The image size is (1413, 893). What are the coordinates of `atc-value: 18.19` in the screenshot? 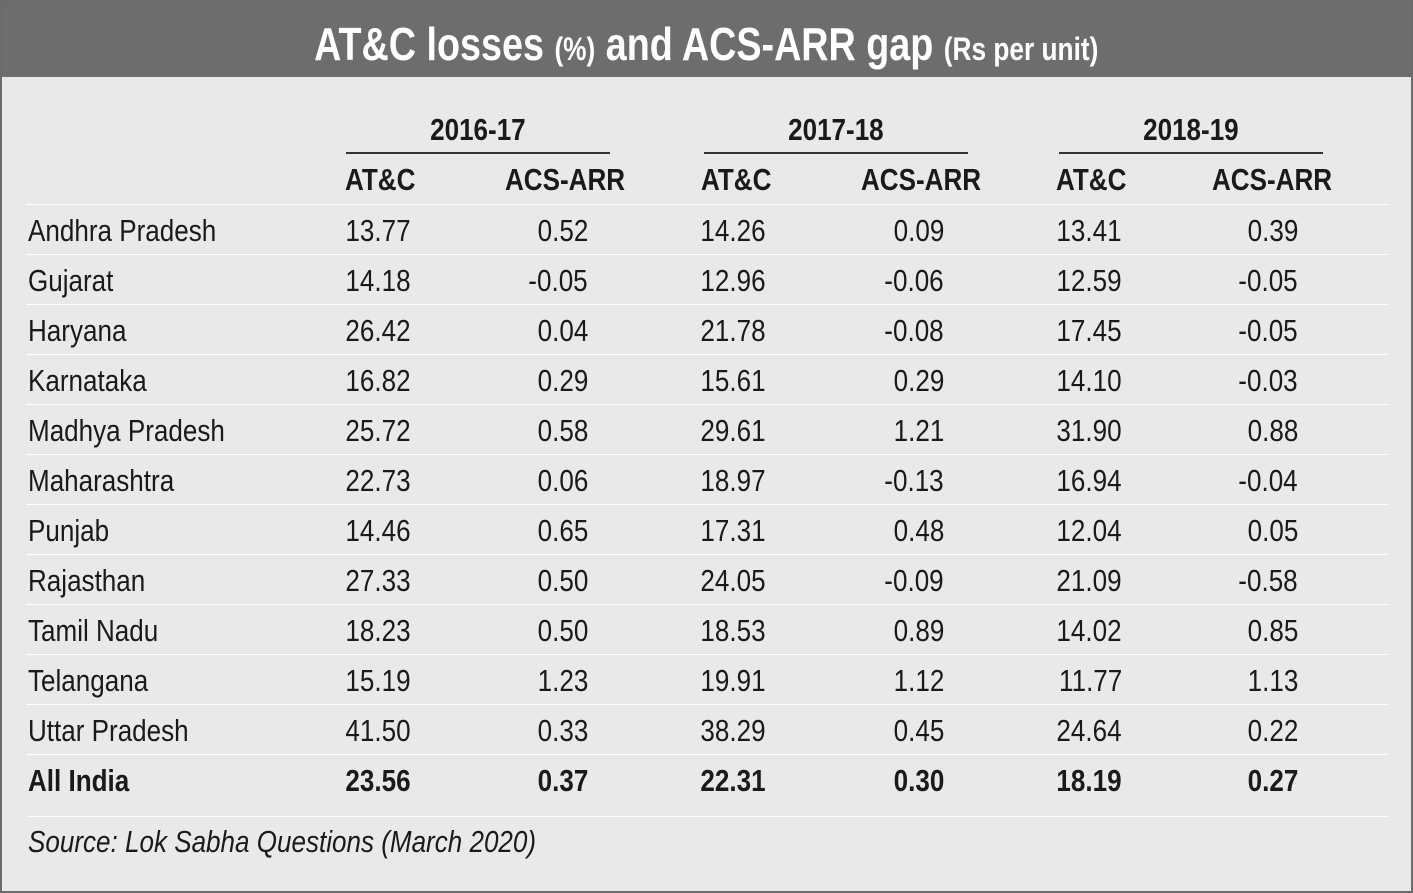 It's located at (1089, 780).